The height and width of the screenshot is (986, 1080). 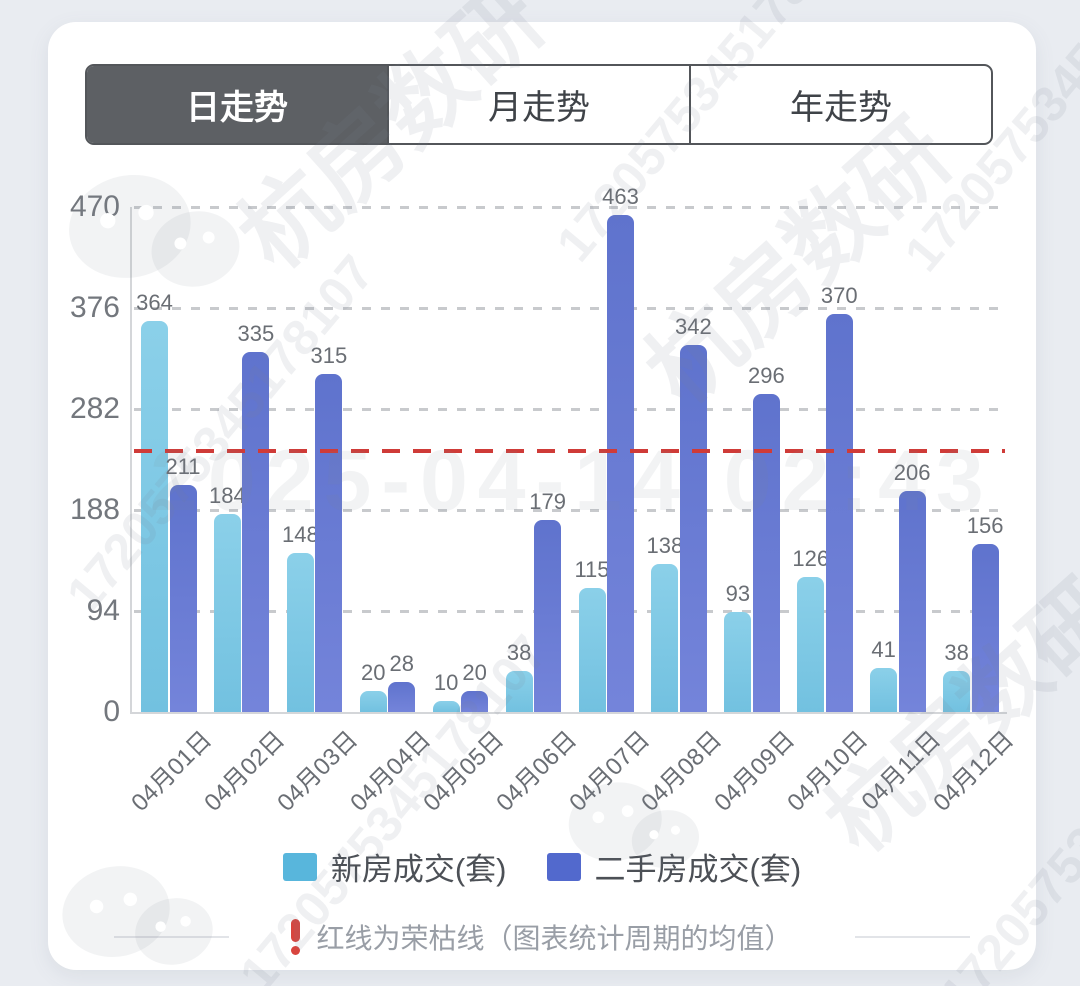 I want to click on bar-value-label: 138, so click(x=665, y=545).